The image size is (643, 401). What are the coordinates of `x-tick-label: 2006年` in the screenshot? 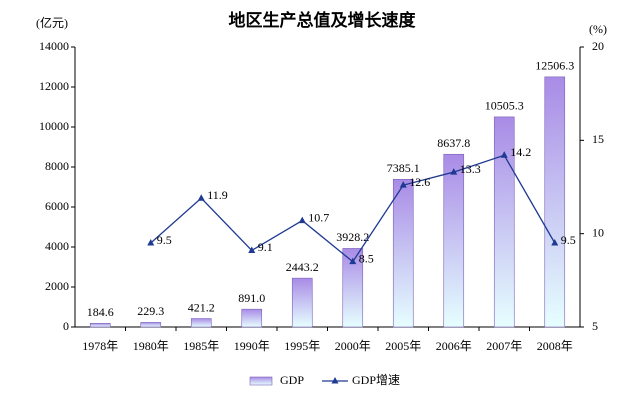 It's located at (454, 346).